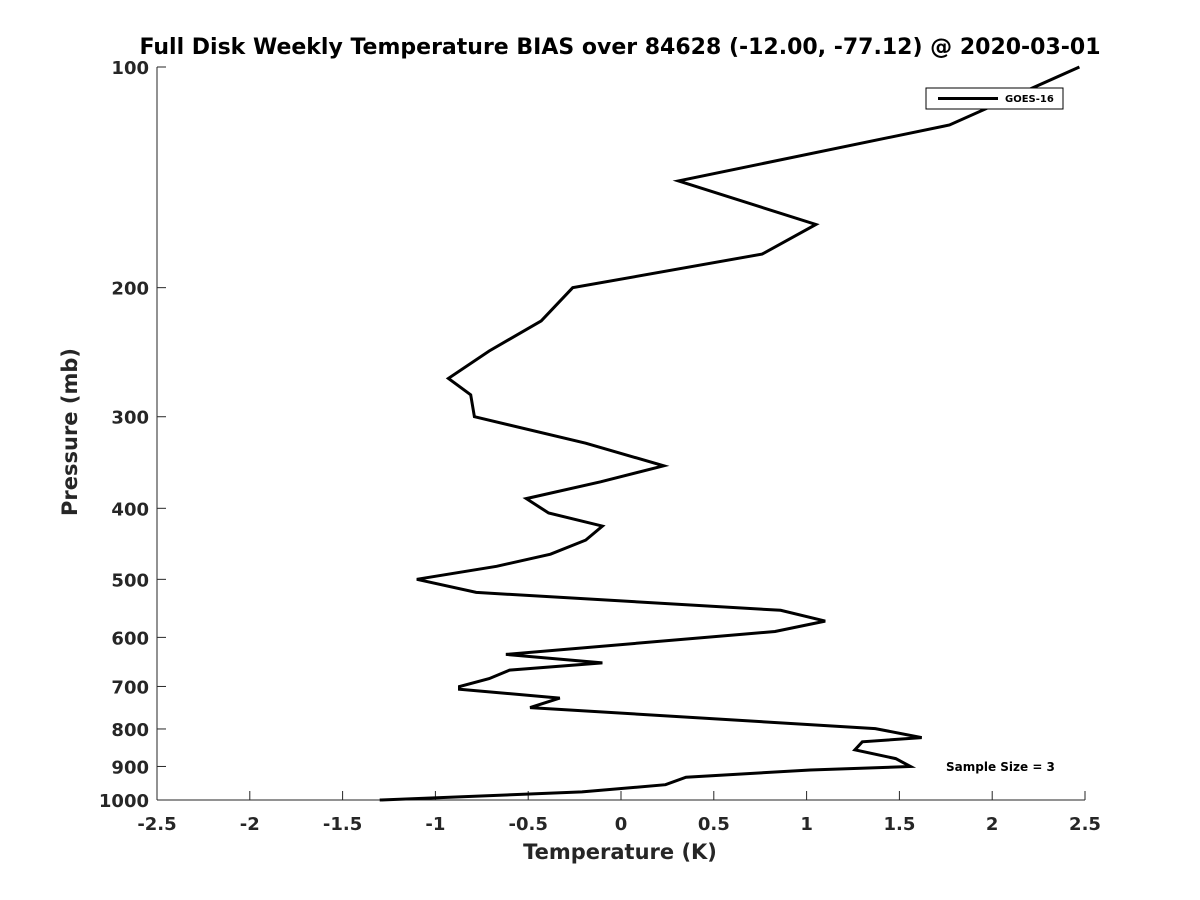  I want to click on y-tick-label: 200, so click(130, 289).